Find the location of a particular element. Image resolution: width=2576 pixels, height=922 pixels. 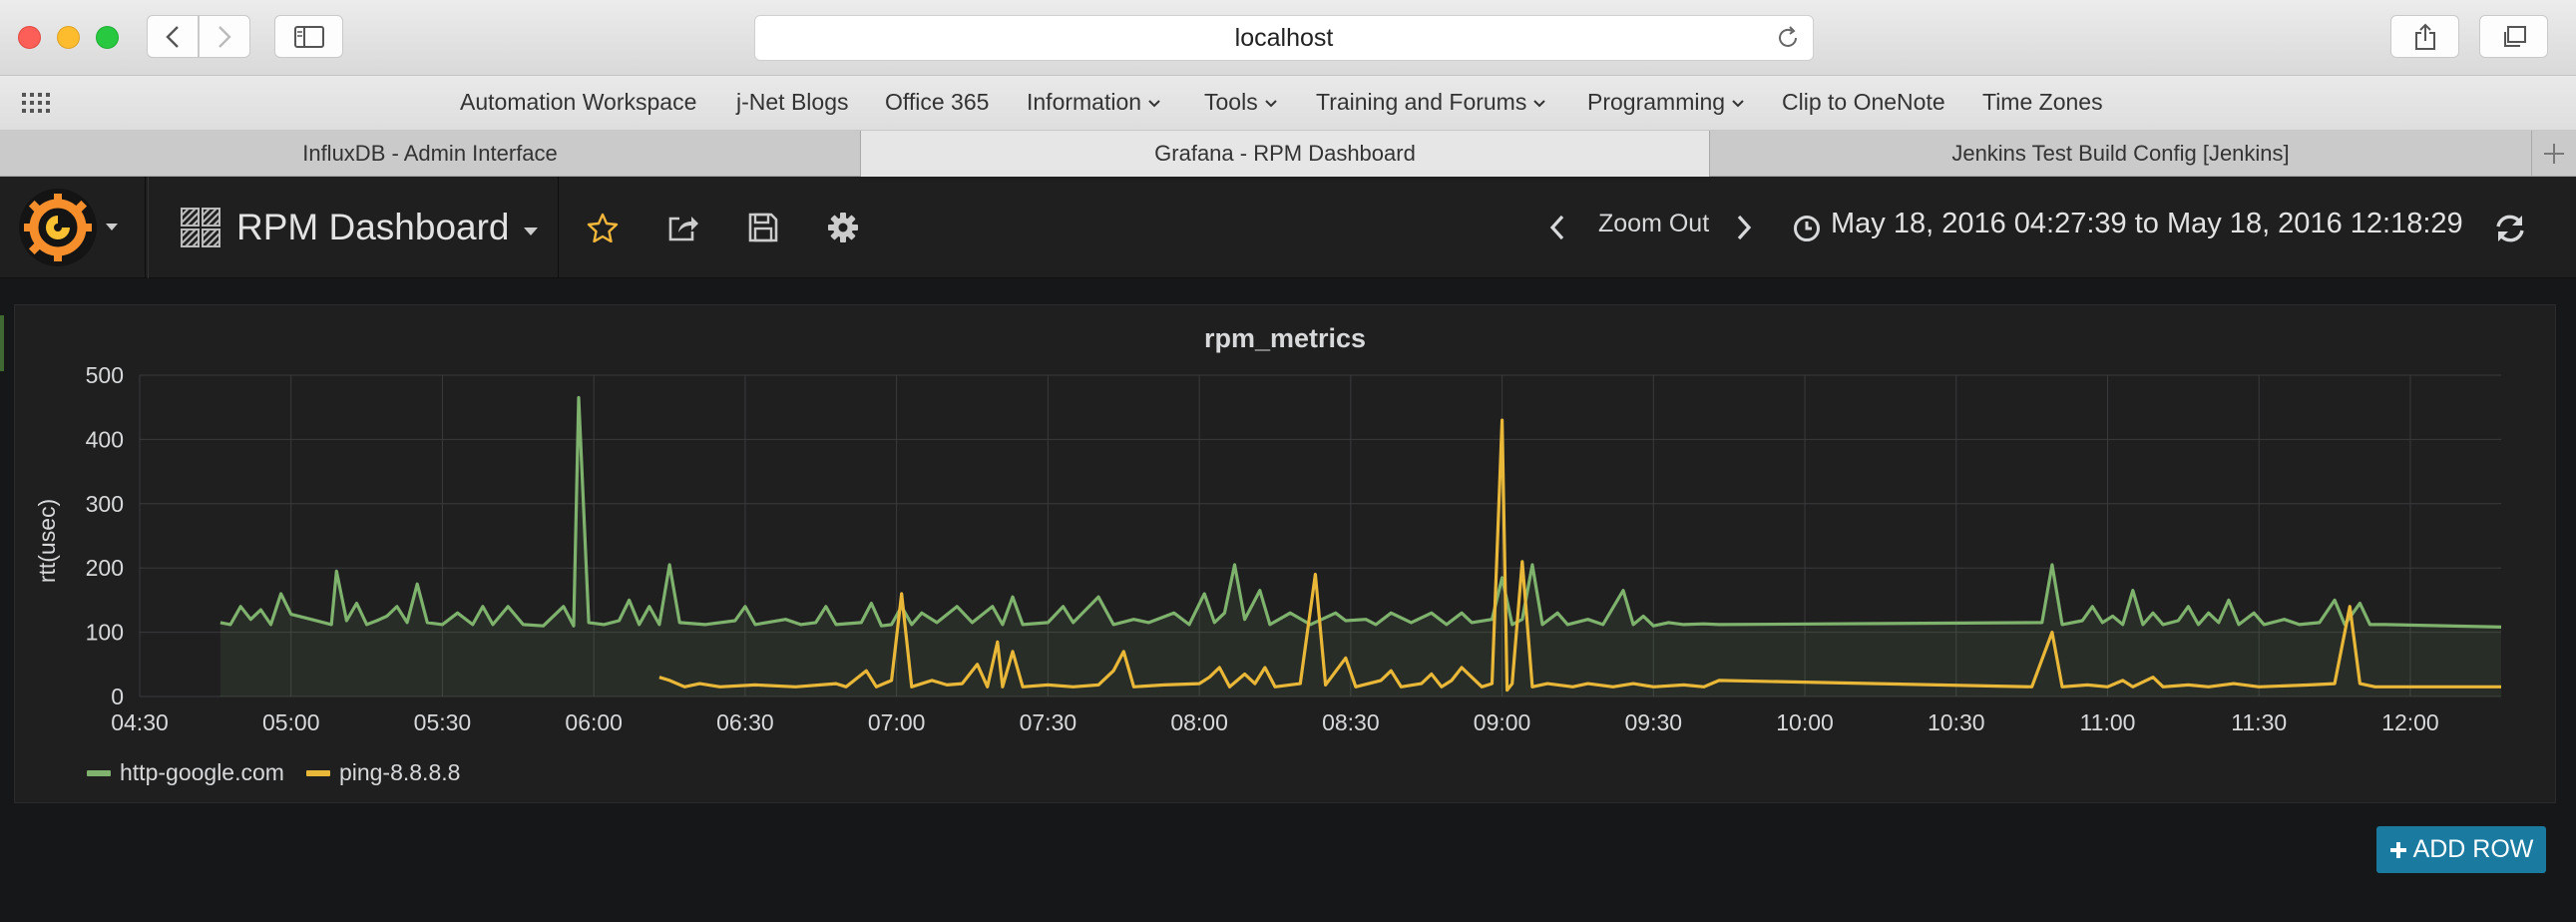

y-tick-label: 100 is located at coordinates (105, 633).